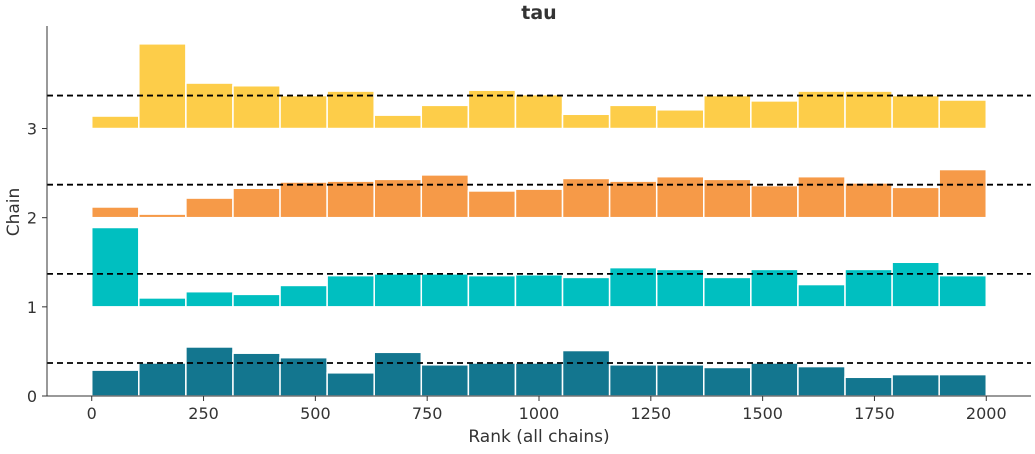 The height and width of the screenshot is (454, 1035). Describe the element at coordinates (539, 413) in the screenshot. I see `x-tick-label: 1000` at that location.